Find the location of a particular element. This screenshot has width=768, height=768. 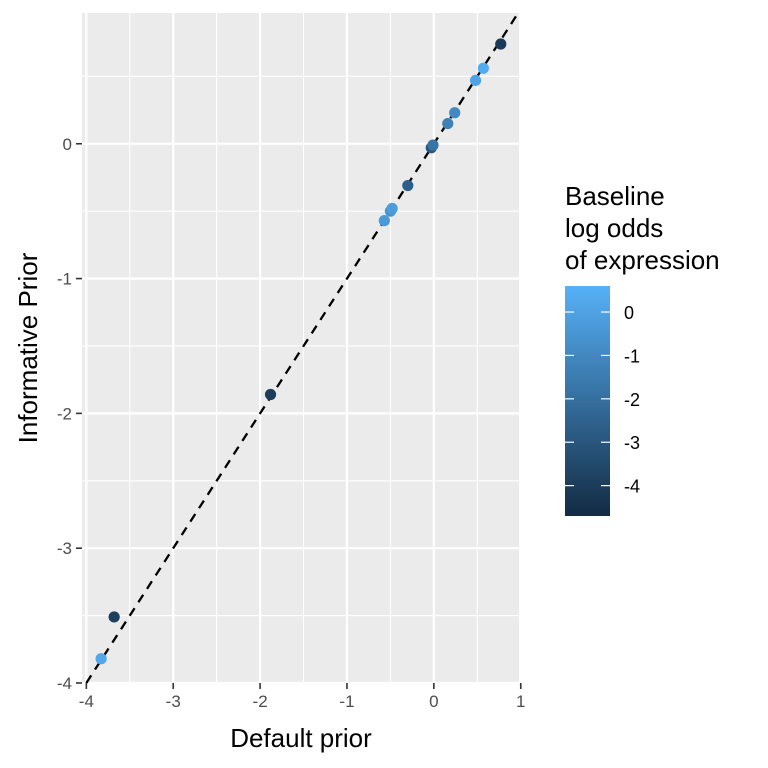

y-tick-label: -1 is located at coordinates (64, 279).